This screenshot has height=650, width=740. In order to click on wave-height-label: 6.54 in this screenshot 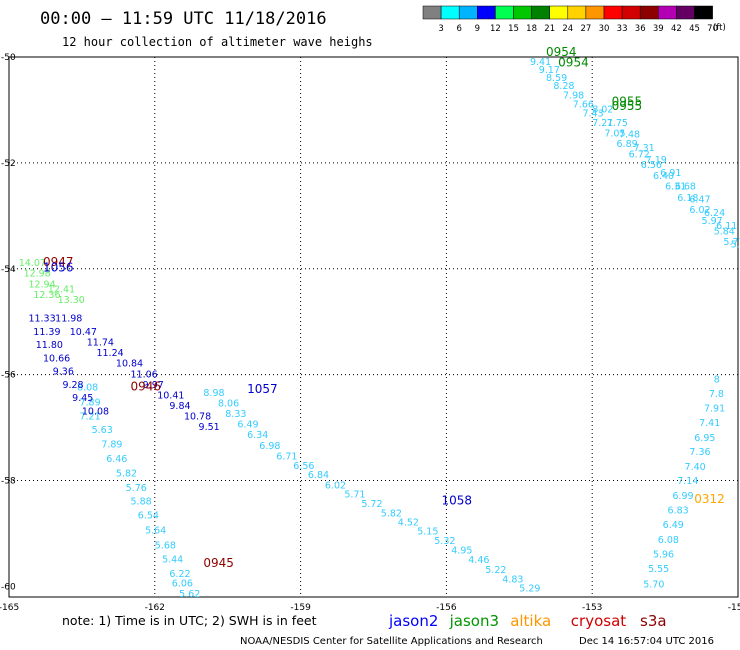, I will do `click(148, 516)`.